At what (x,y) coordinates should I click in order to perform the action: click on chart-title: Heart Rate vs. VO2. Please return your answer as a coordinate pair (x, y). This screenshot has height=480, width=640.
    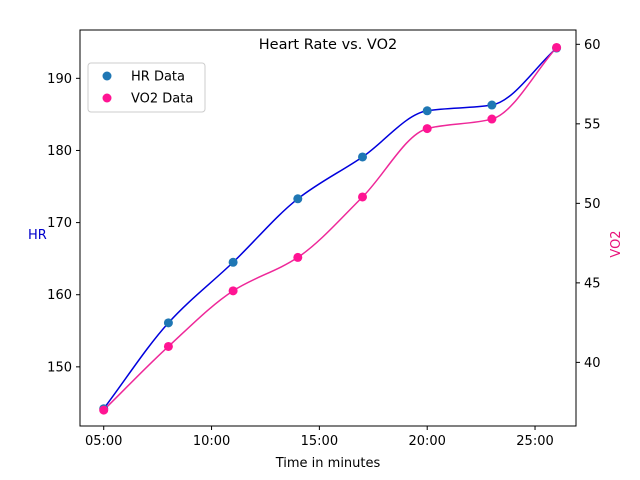
    Looking at the image, I should click on (328, 45).